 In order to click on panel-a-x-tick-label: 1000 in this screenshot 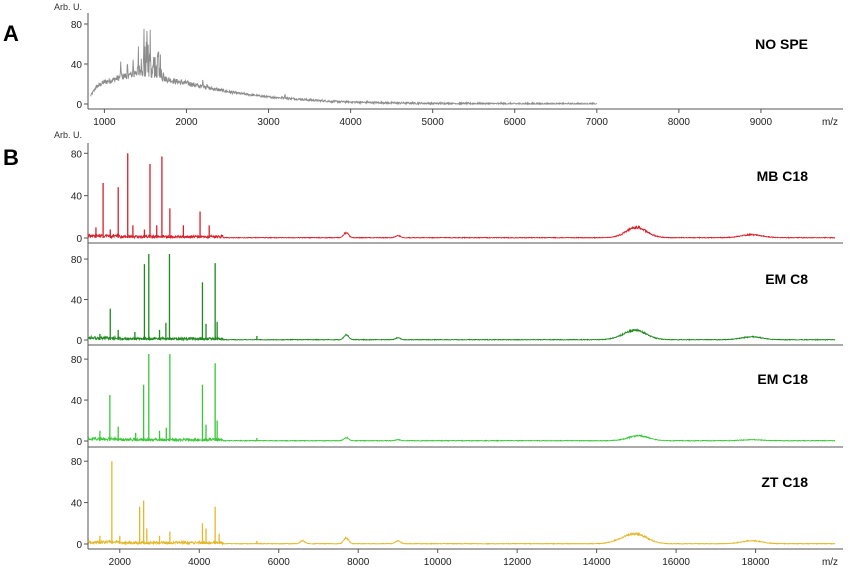, I will do `click(104, 122)`.